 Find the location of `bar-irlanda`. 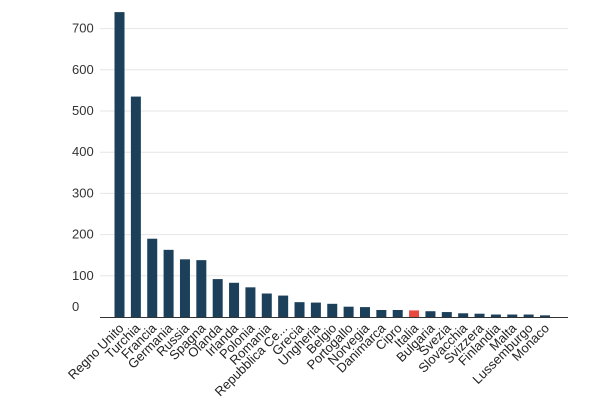

bar-irlanda is located at coordinates (234, 299).